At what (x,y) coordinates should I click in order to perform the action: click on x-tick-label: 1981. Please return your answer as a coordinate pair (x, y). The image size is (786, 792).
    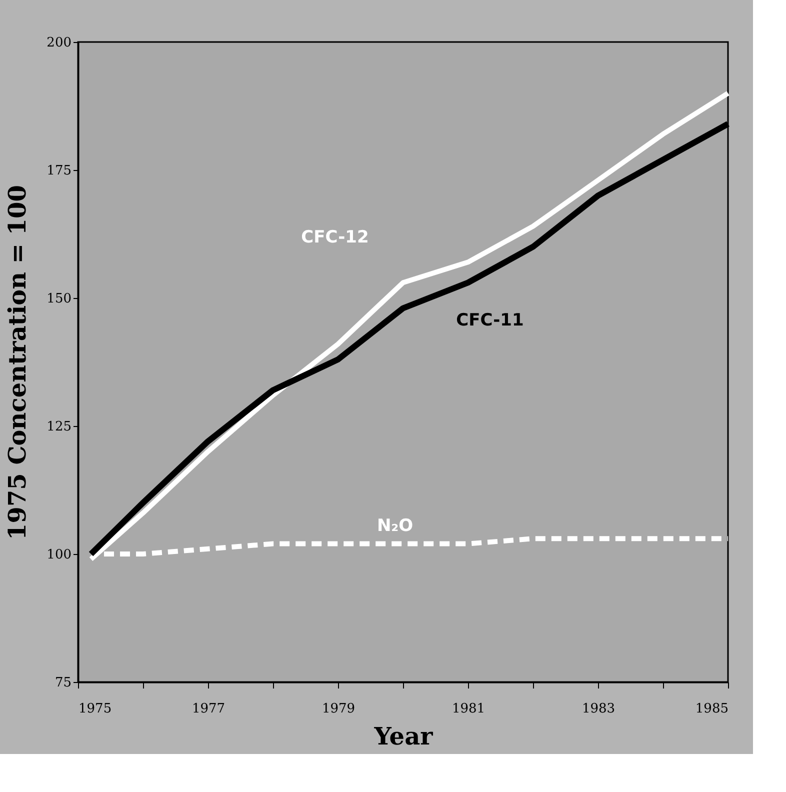
    Looking at the image, I should click on (469, 709).